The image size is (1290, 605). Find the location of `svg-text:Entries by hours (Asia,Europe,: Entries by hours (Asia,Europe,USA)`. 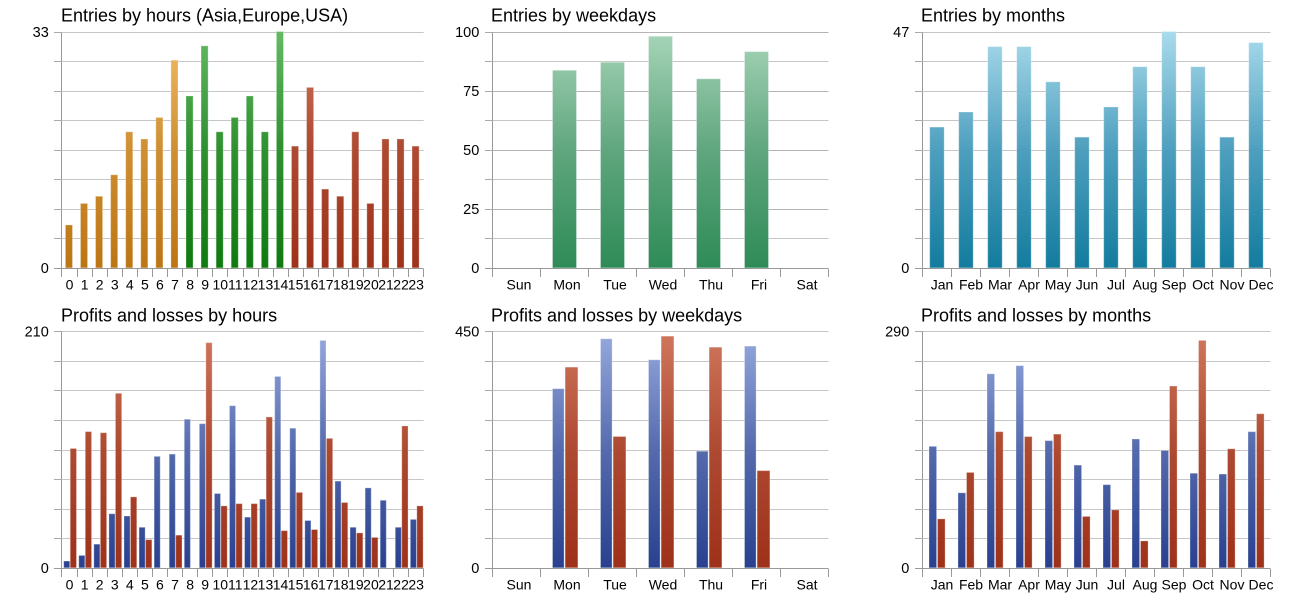

svg-text:Entries by hours (Asia,Europe,: Entries by hours (Asia,Europe,USA) is located at coordinates (204, 16).